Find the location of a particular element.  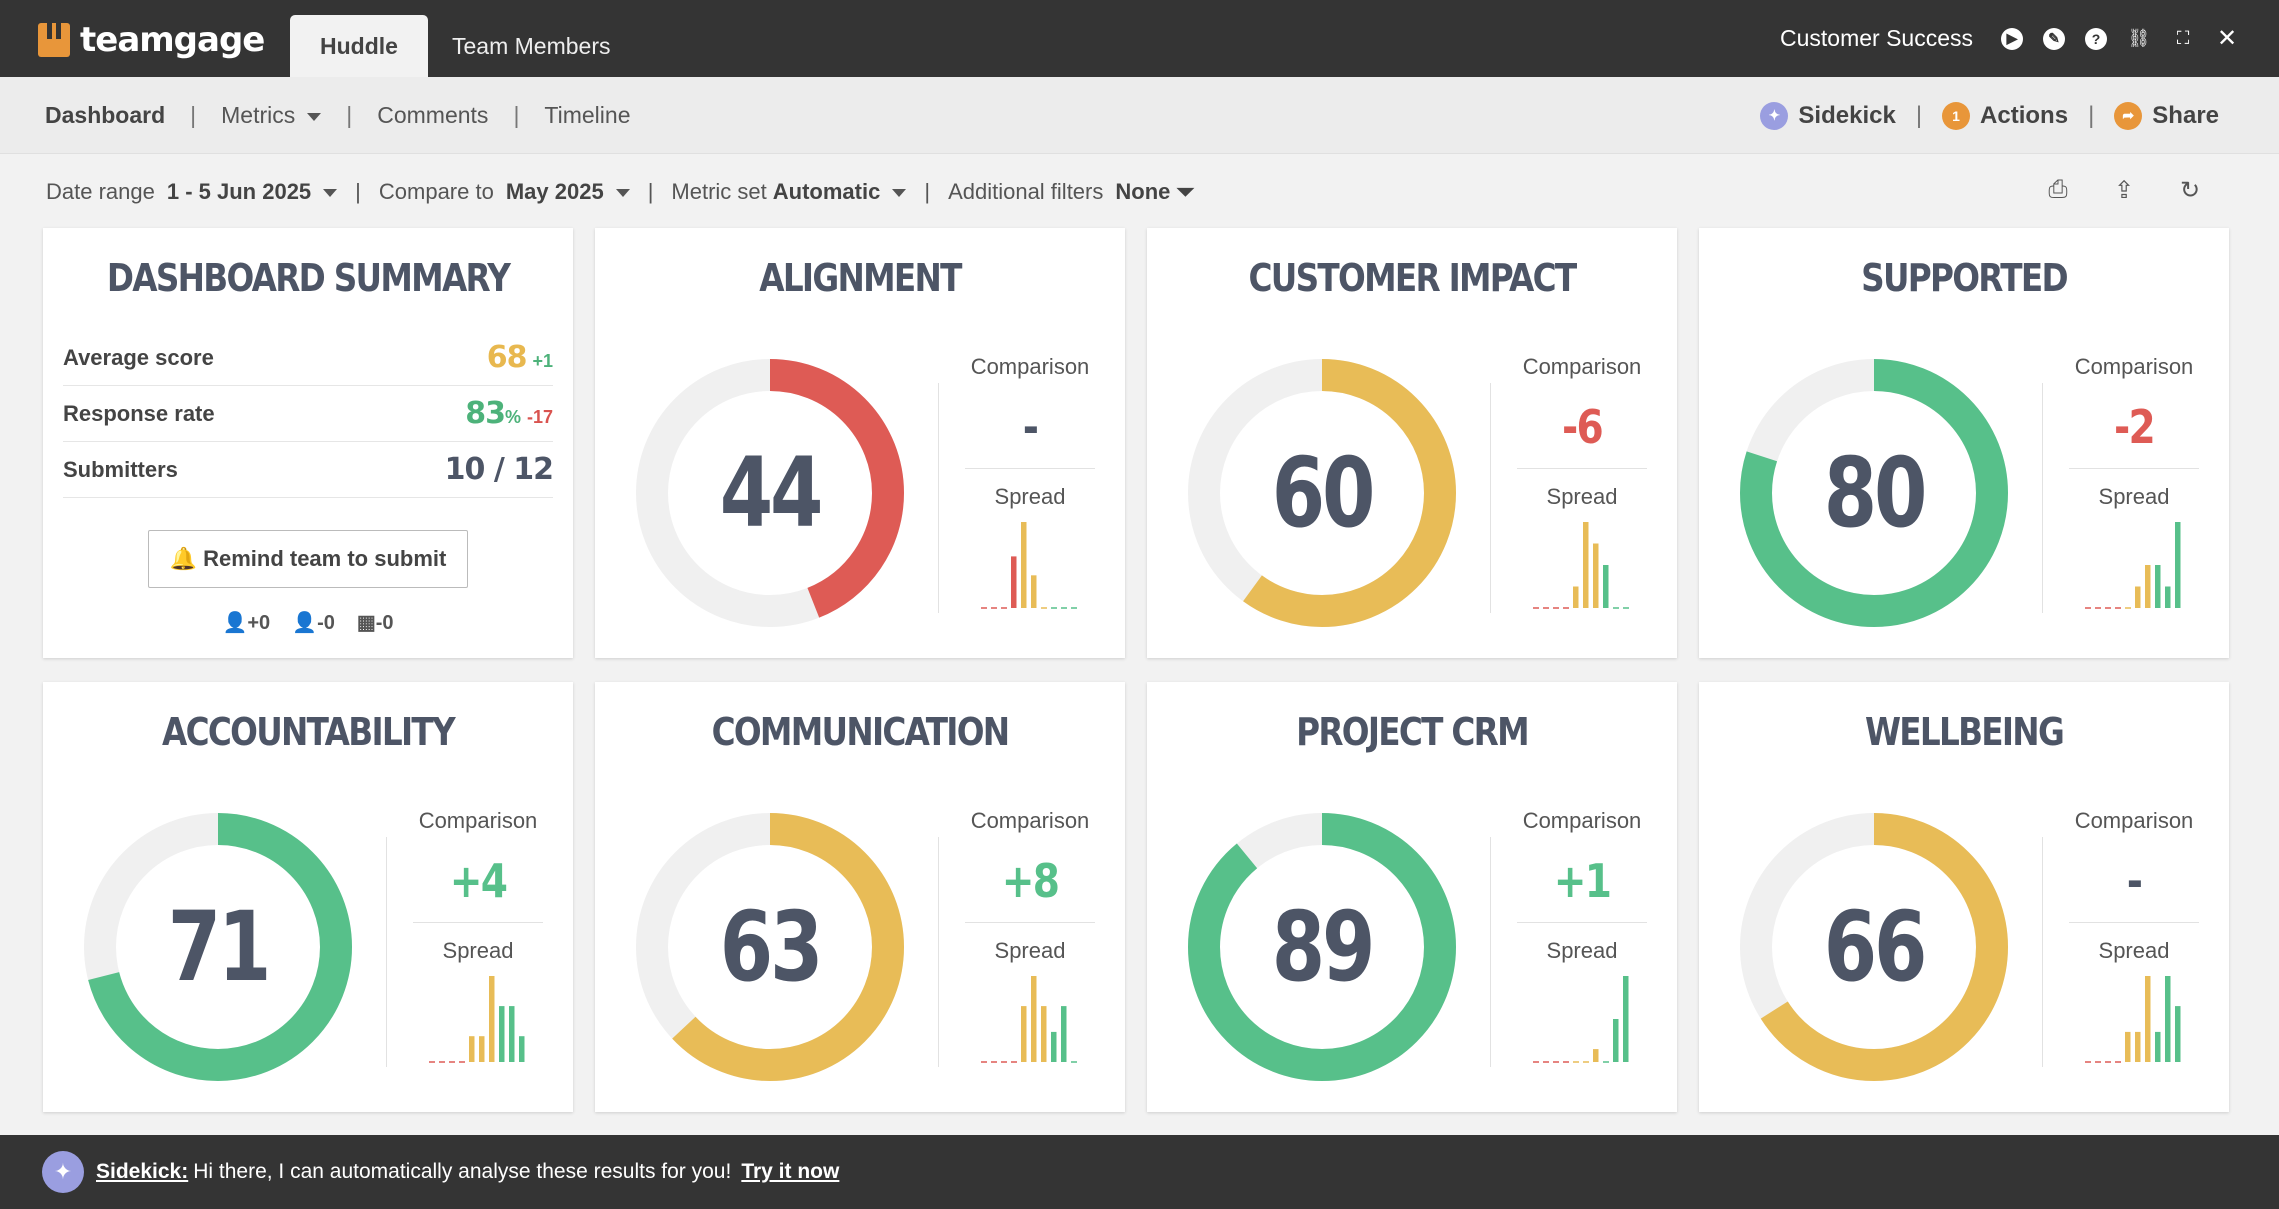

nav-metrics: Metrics is located at coordinates (271, 115).